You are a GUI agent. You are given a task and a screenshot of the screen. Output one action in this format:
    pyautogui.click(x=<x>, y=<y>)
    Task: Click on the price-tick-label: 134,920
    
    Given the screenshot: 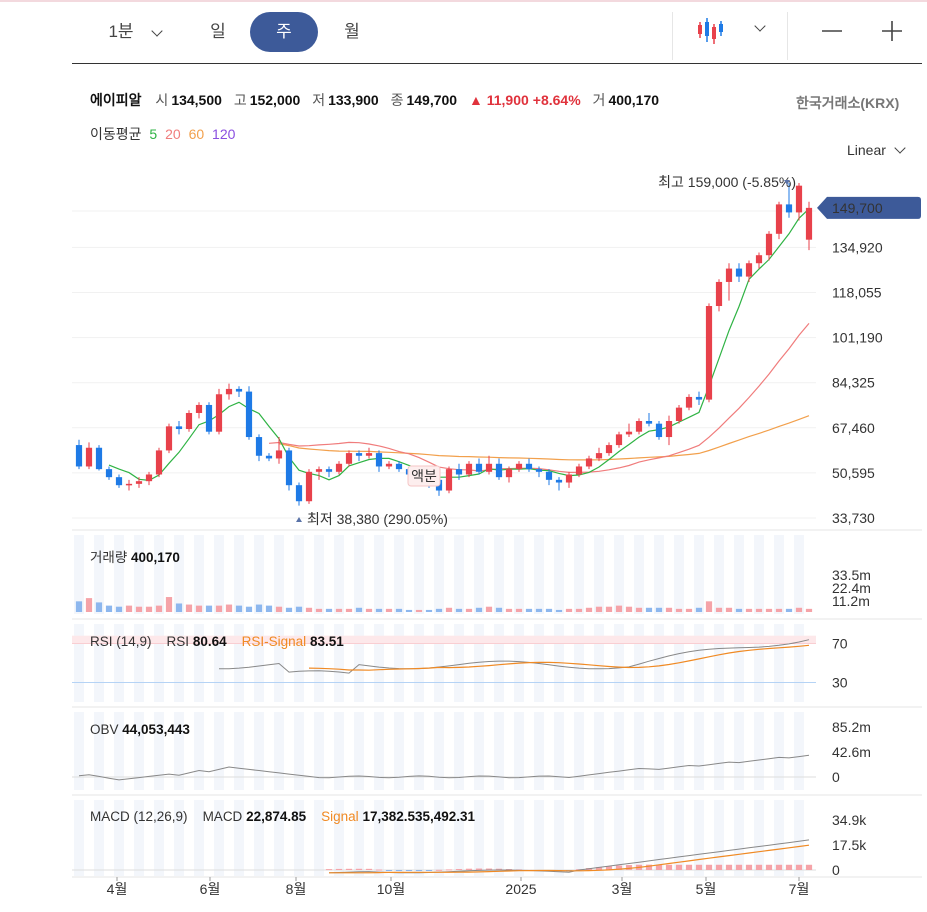 What is the action you would take?
    pyautogui.click(x=857, y=247)
    